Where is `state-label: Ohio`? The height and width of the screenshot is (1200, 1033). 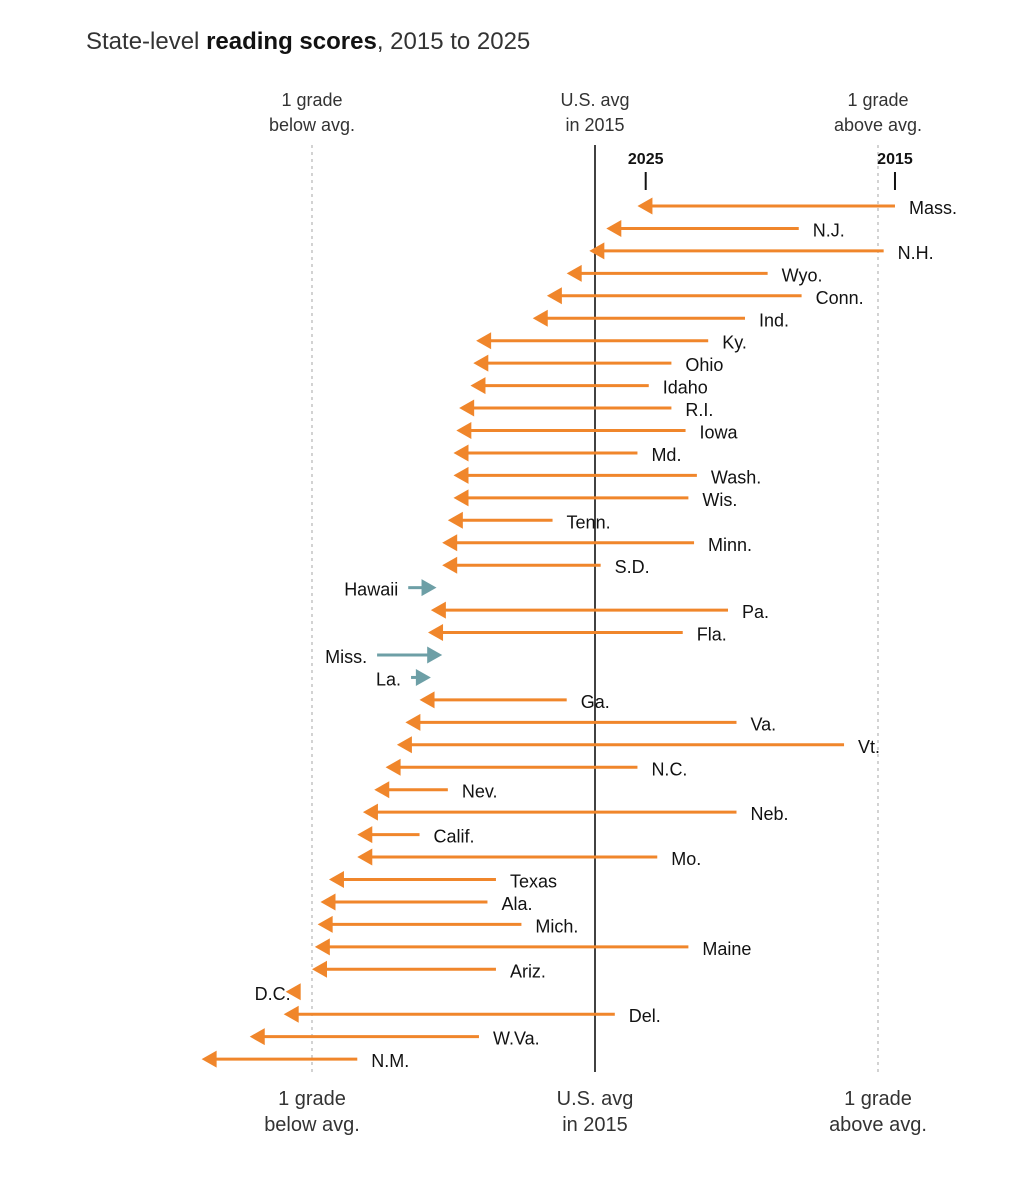
state-label: Ohio is located at coordinates (704, 365).